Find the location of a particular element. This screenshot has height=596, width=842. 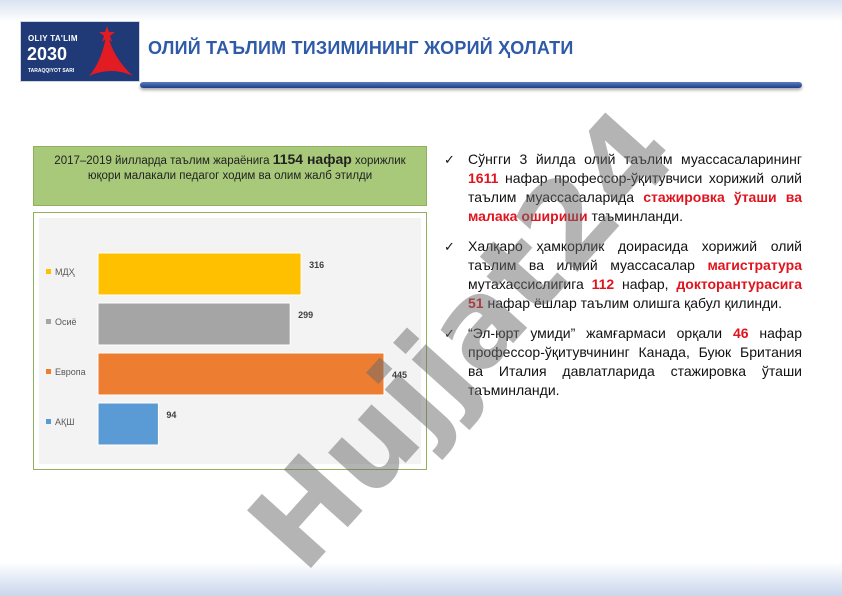

bullet-highlight: стажировка ўташи ва малака ошириши is located at coordinates (635, 206).